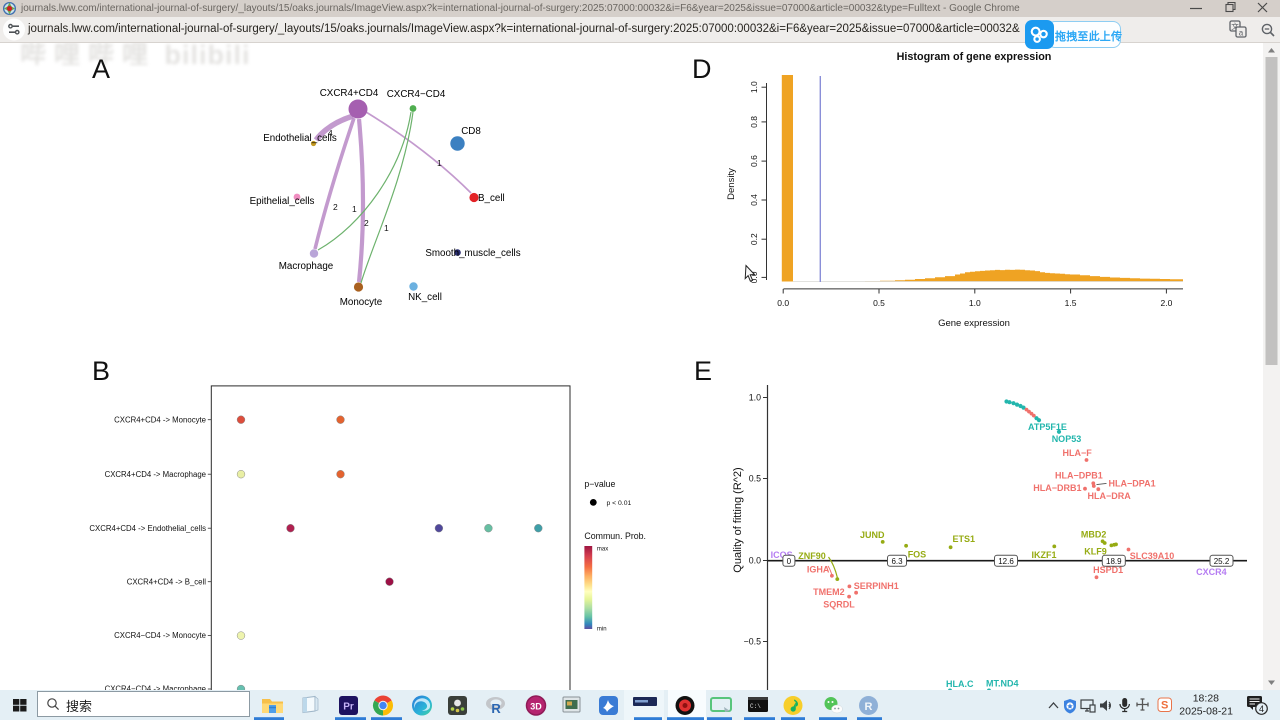 The height and width of the screenshot is (720, 1280). What do you see at coordinates (1164, 706) in the screenshot?
I see `svg-text: S` at bounding box center [1164, 706].